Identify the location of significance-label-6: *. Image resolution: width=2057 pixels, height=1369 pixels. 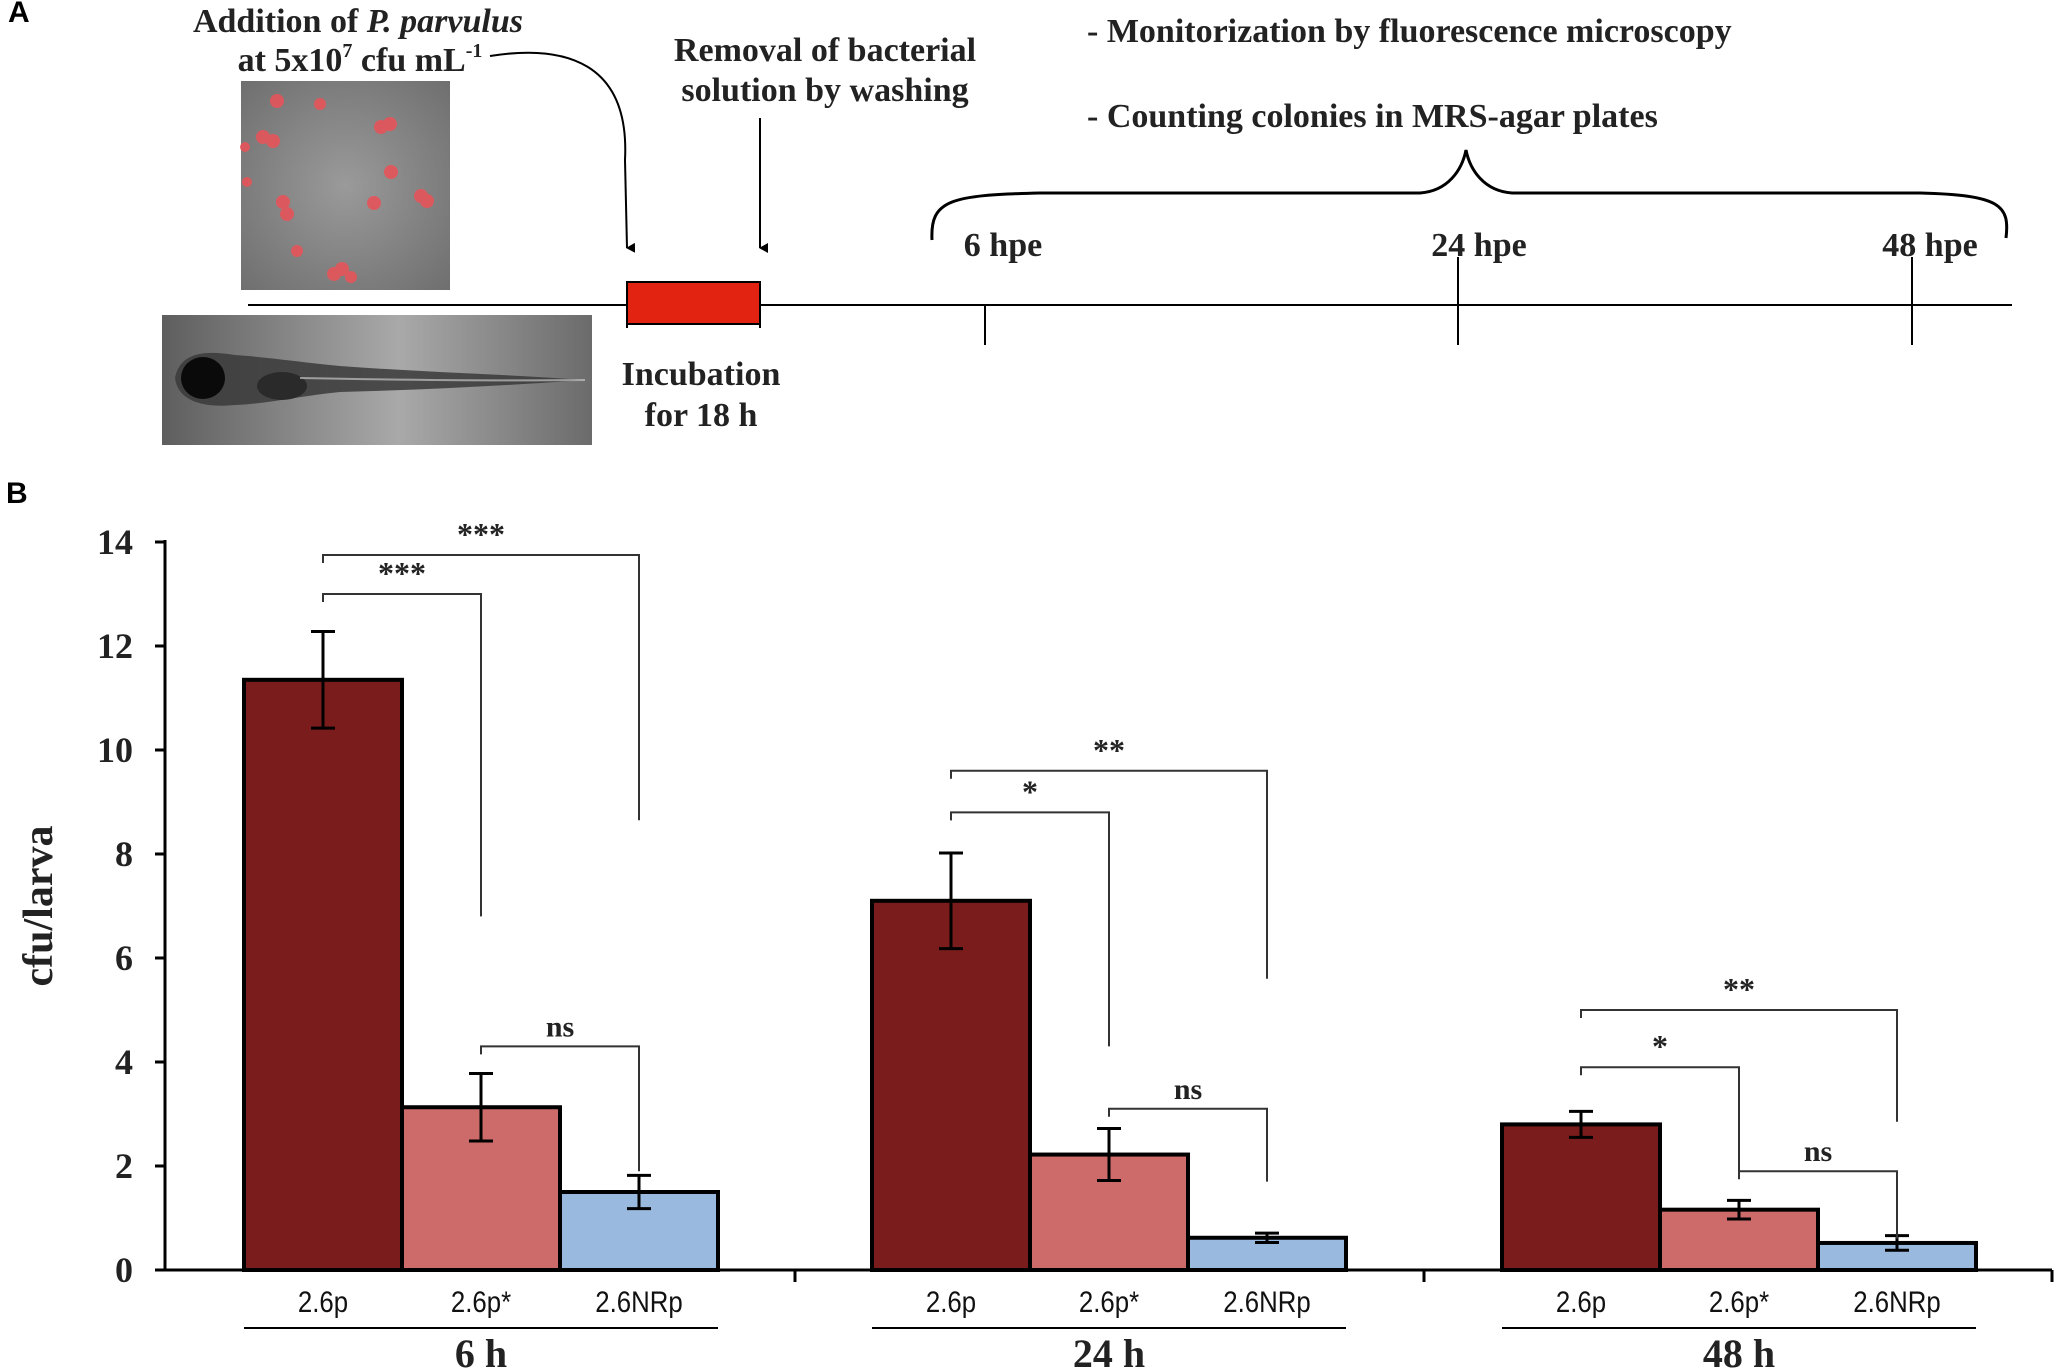
(1660, 1046).